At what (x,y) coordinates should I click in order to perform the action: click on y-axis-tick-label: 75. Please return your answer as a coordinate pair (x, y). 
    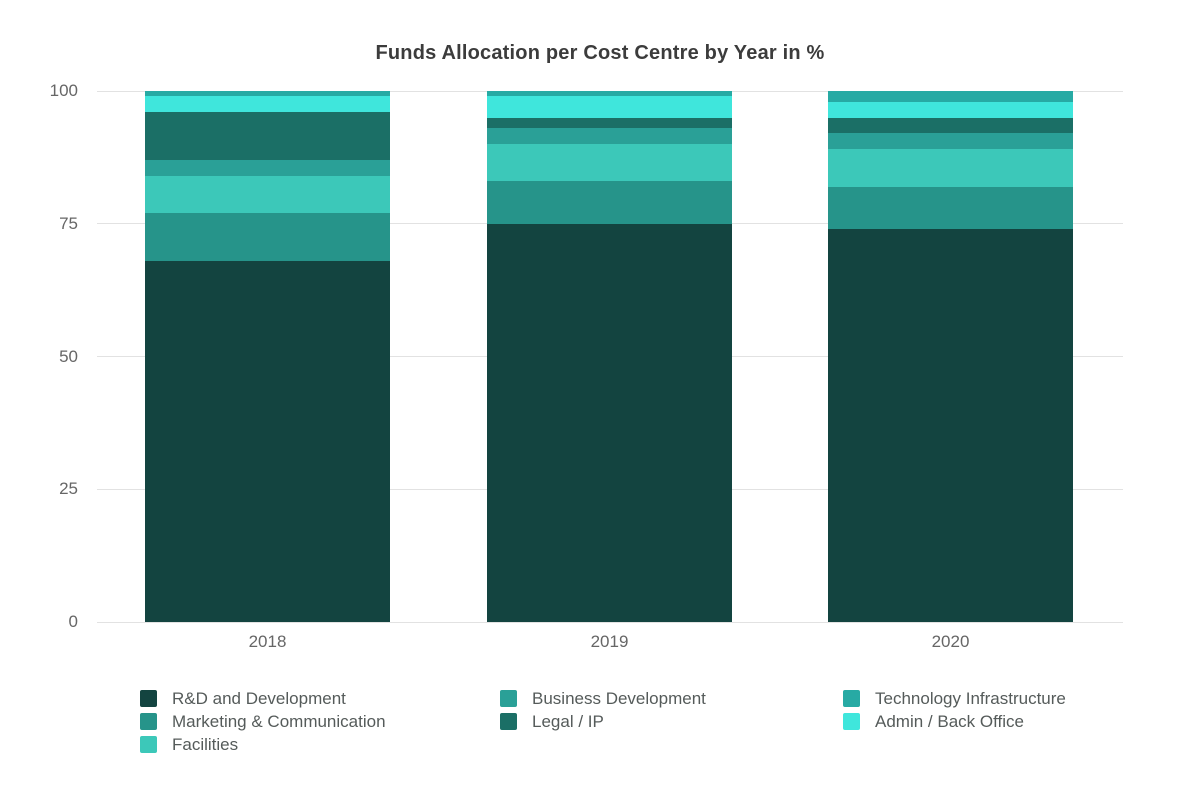
    Looking at the image, I should click on (68, 223).